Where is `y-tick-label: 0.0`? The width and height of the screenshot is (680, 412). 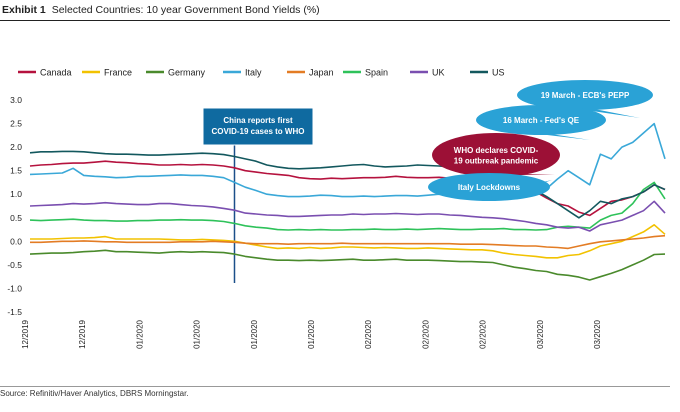
y-tick-label: 0.0 is located at coordinates (16, 241).